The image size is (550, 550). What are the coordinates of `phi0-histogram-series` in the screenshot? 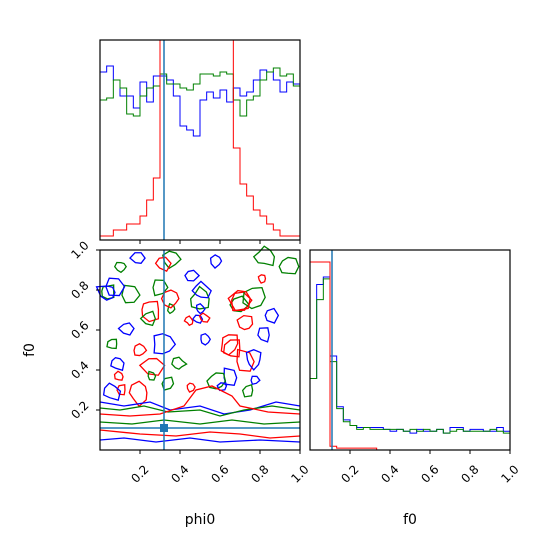 It's located at (200, 138).